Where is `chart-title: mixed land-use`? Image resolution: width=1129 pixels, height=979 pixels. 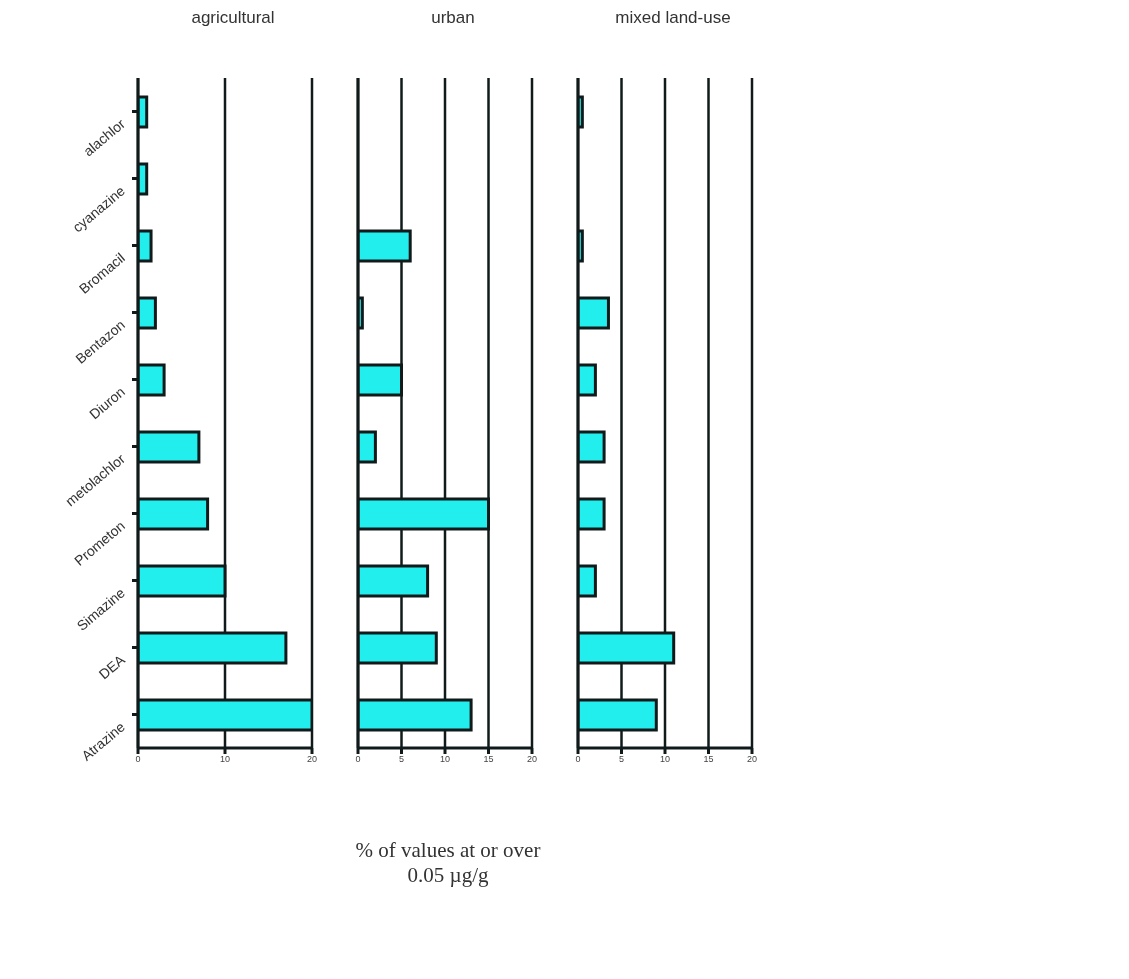 chart-title: mixed land-use is located at coordinates (673, 18).